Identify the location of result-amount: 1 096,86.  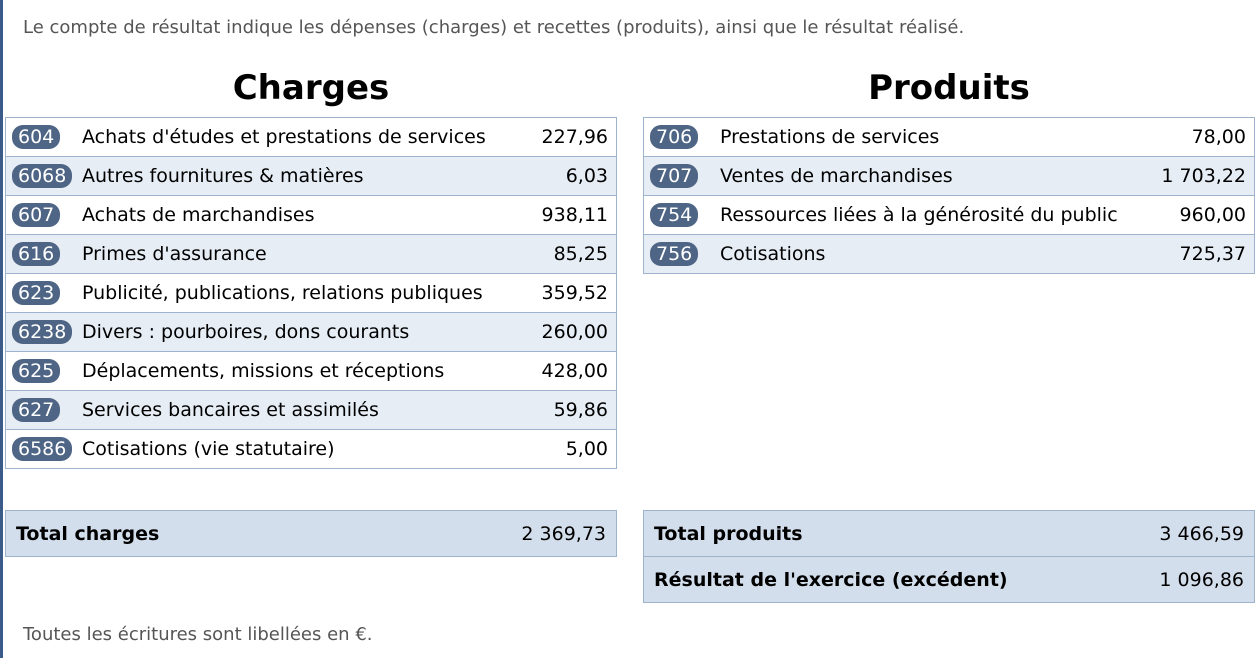
(1187, 579).